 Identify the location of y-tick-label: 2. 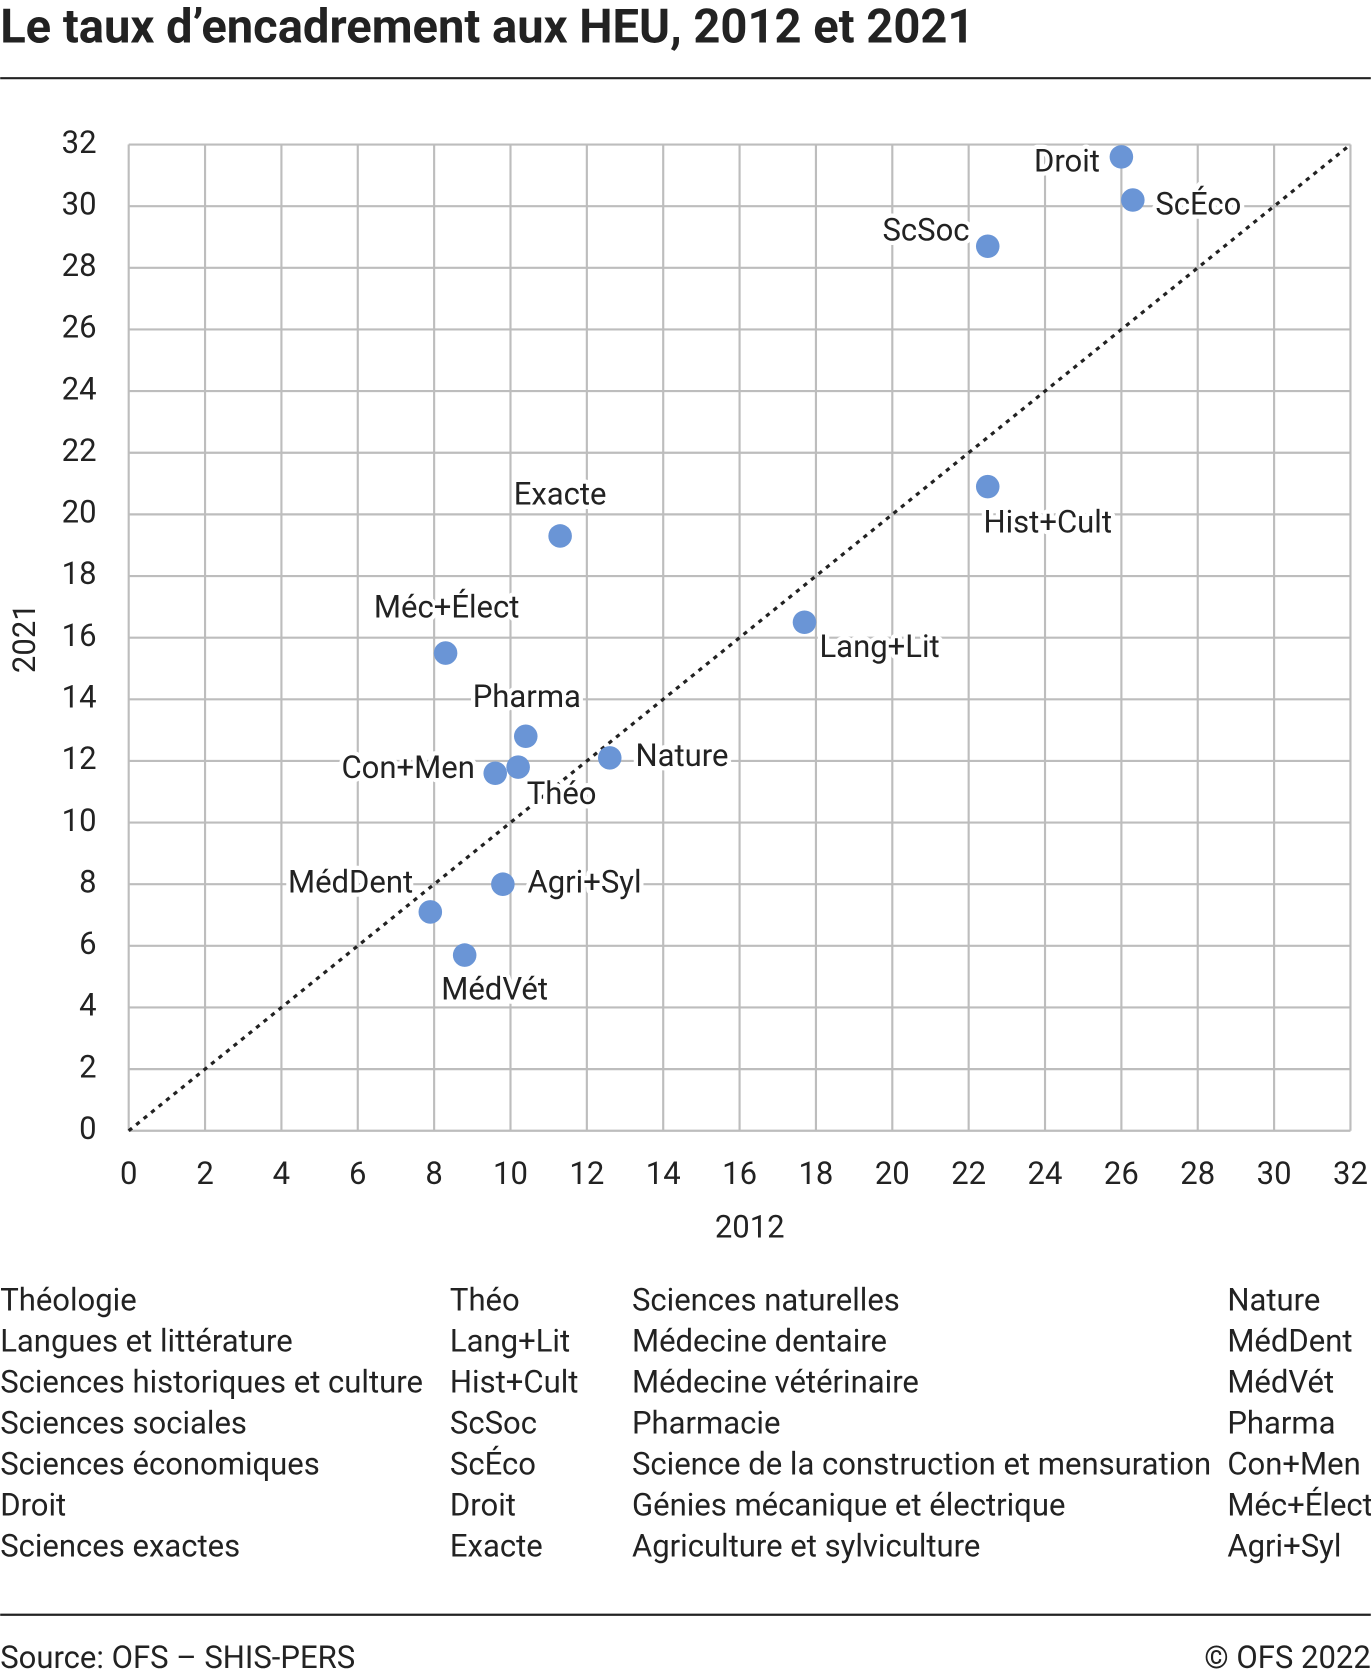
(87, 1066).